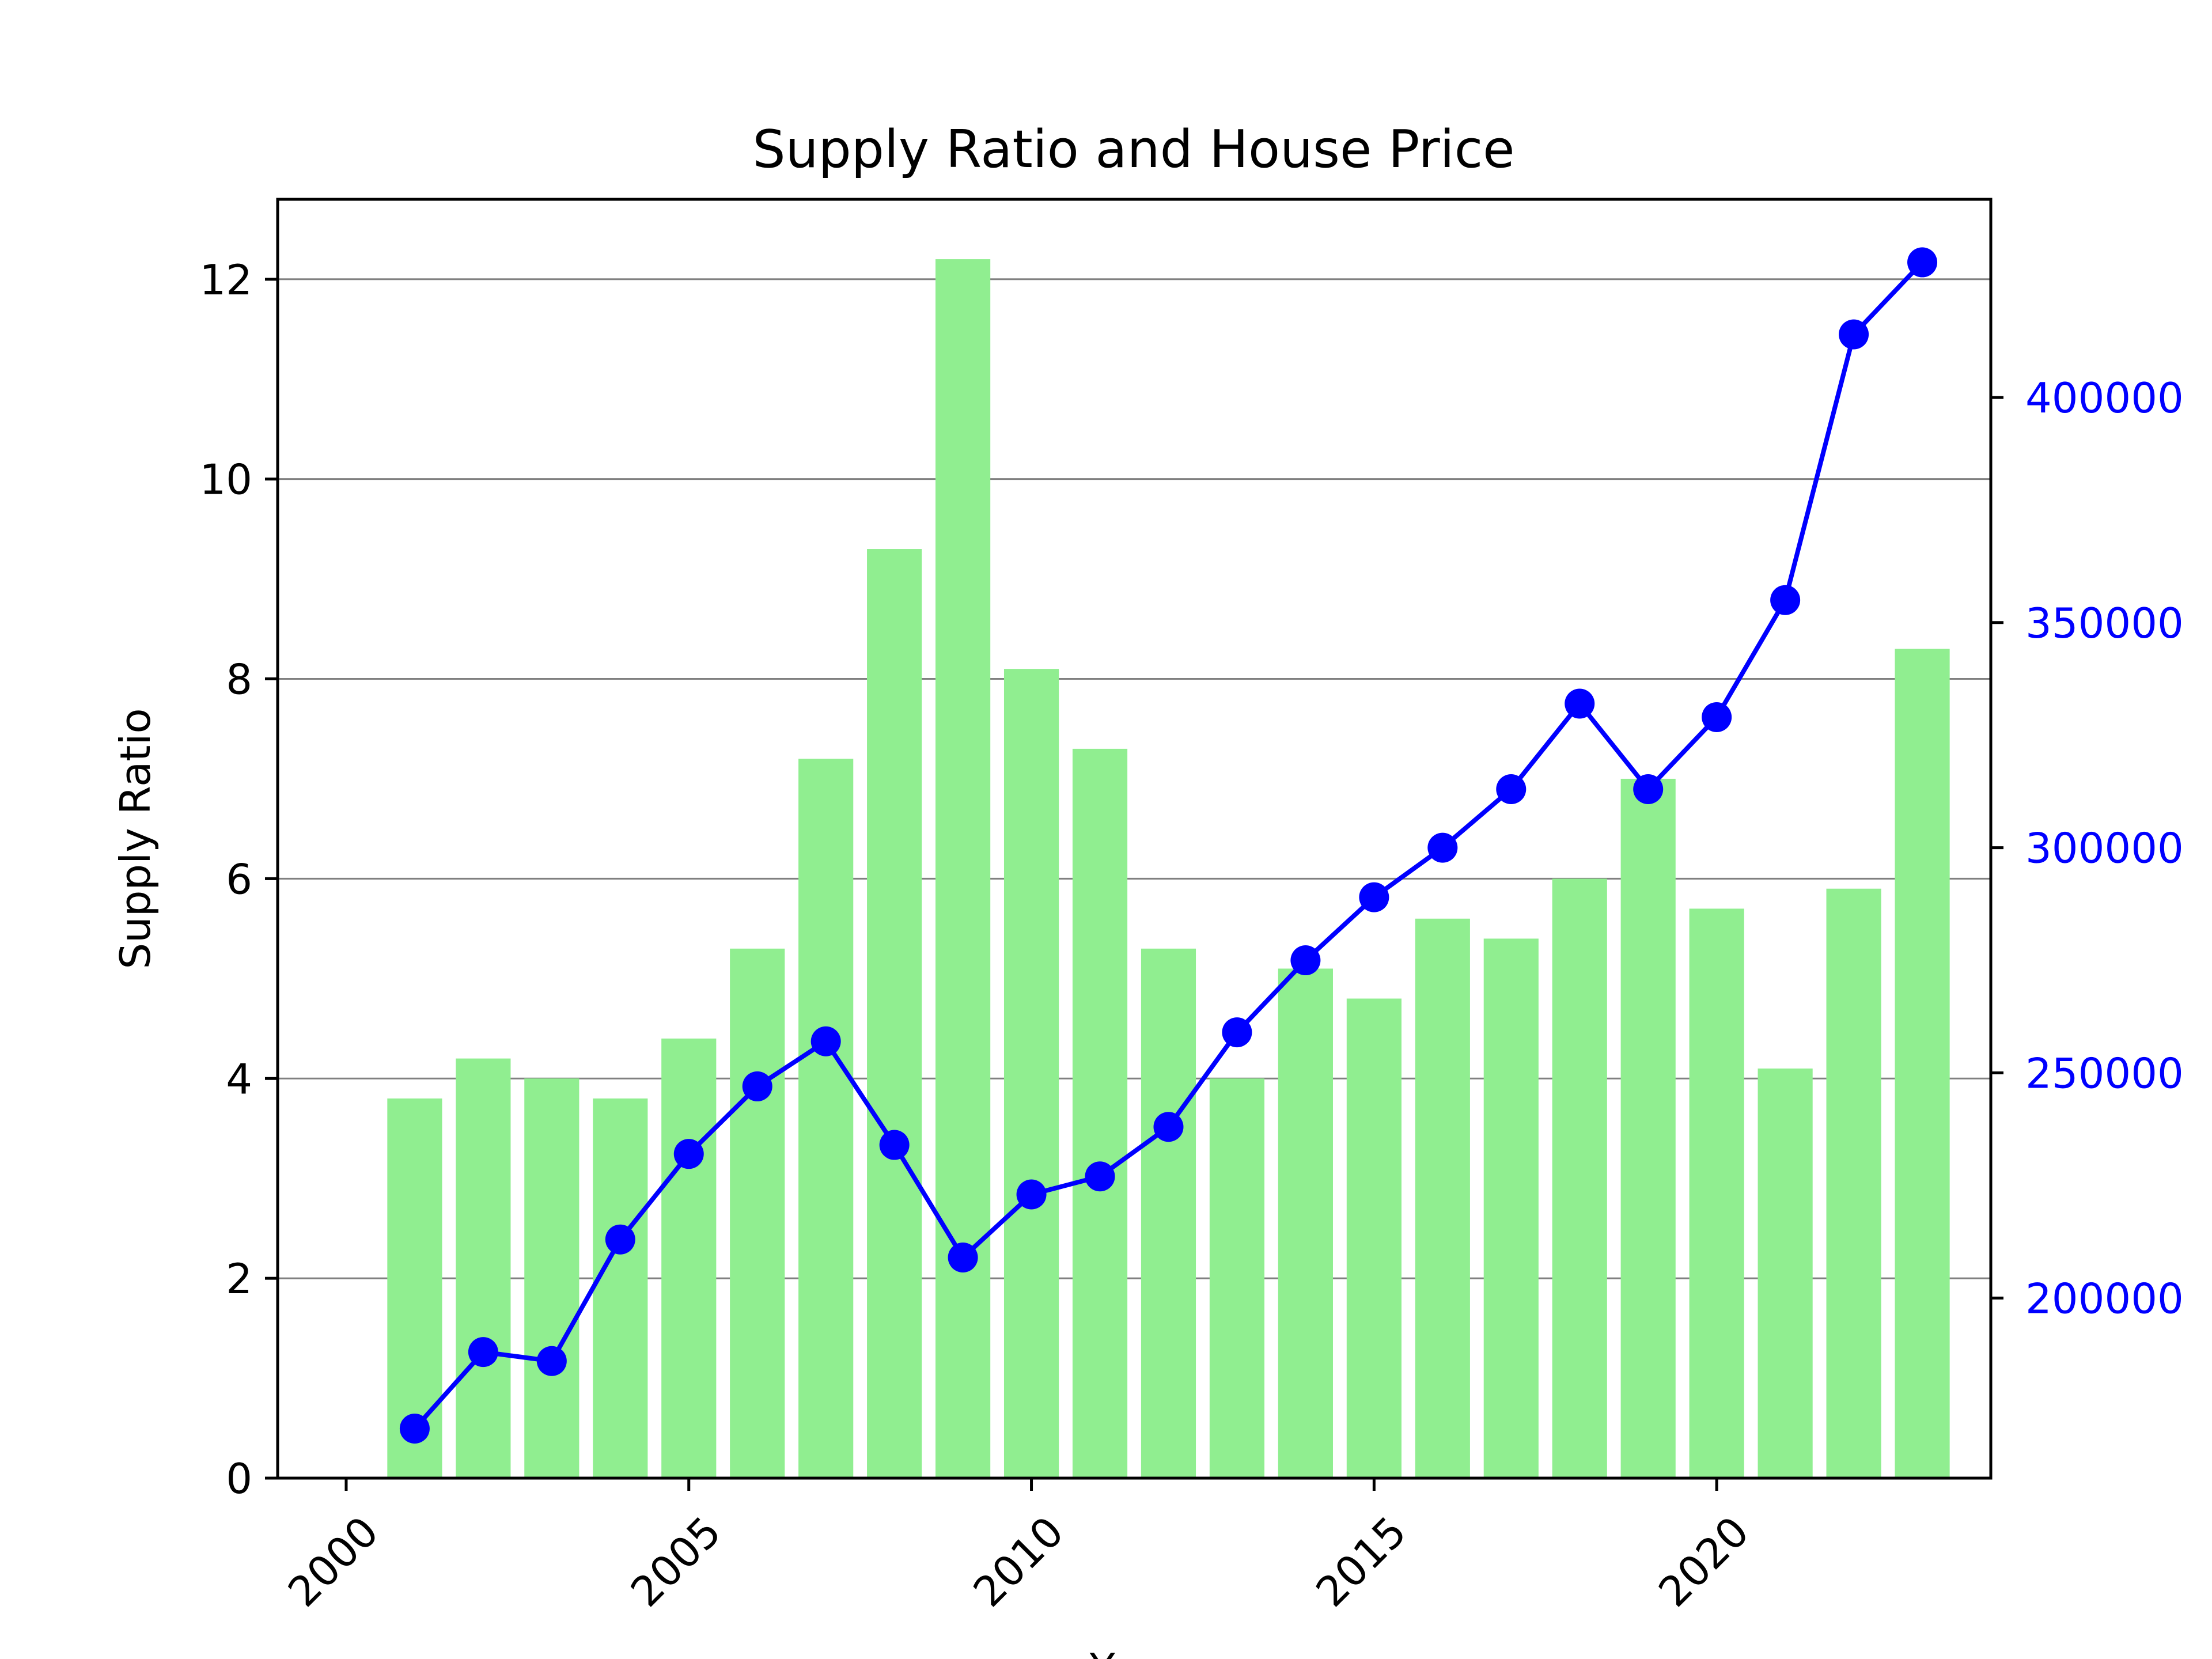 Image resolution: width=2212 pixels, height=1659 pixels. Describe the element at coordinates (239, 1079) in the screenshot. I see `y-left-tick-label: 4` at that location.